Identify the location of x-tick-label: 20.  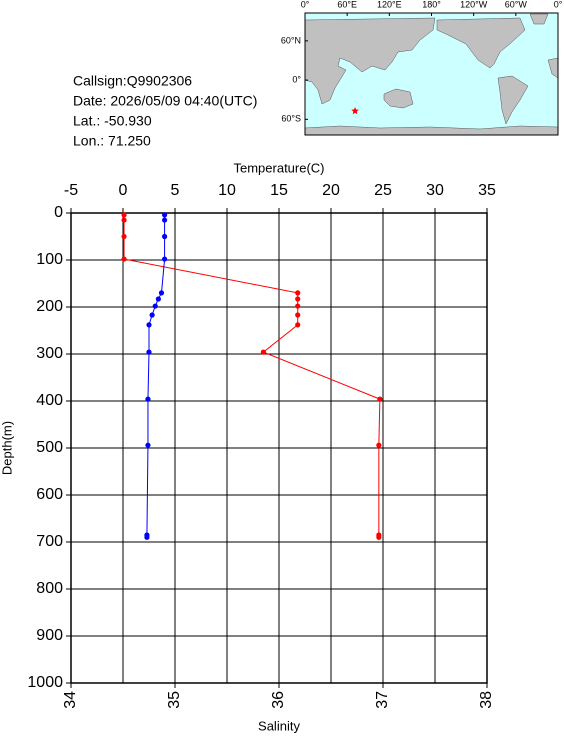
(331, 190).